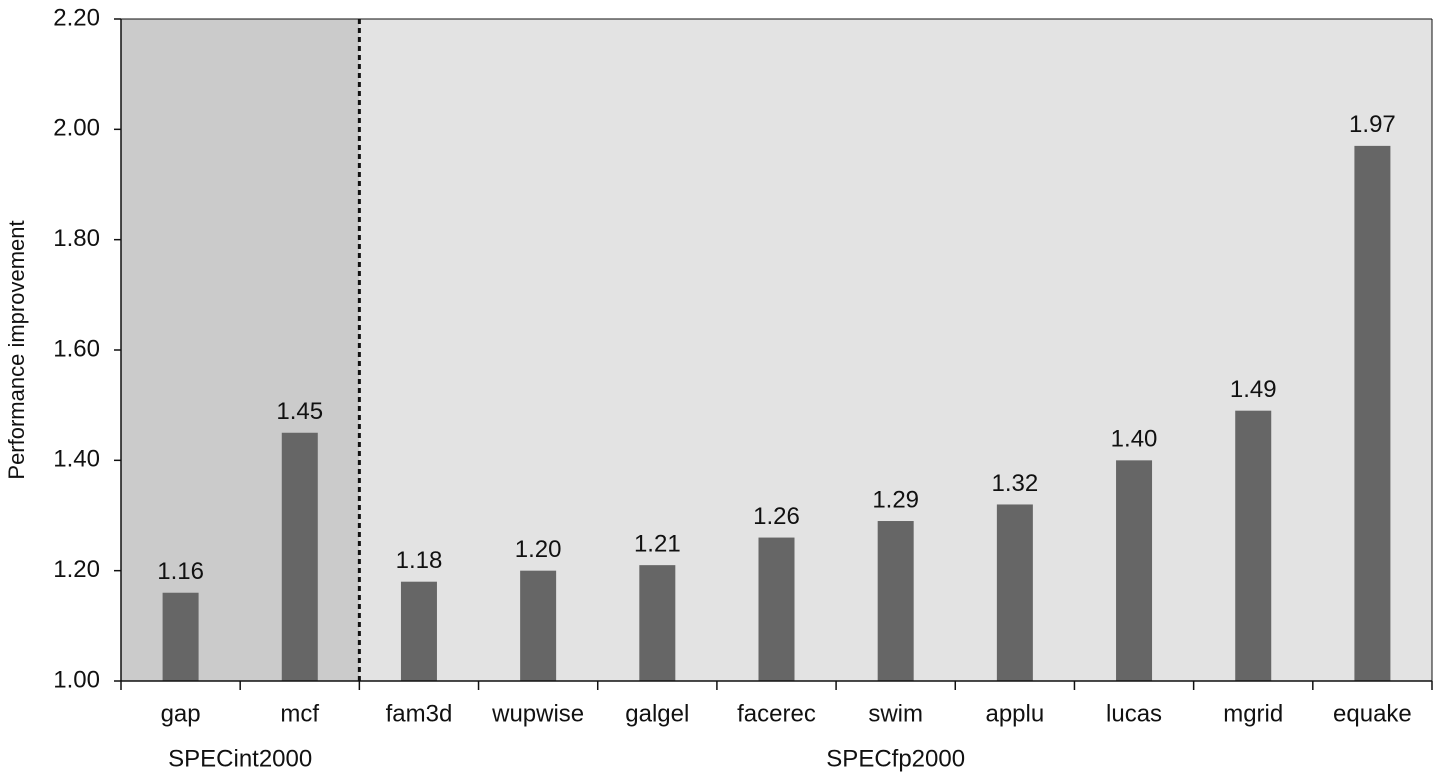 Image resolution: width=1440 pixels, height=782 pixels. Describe the element at coordinates (419, 713) in the screenshot. I see `x-tick-label: fam3d` at that location.